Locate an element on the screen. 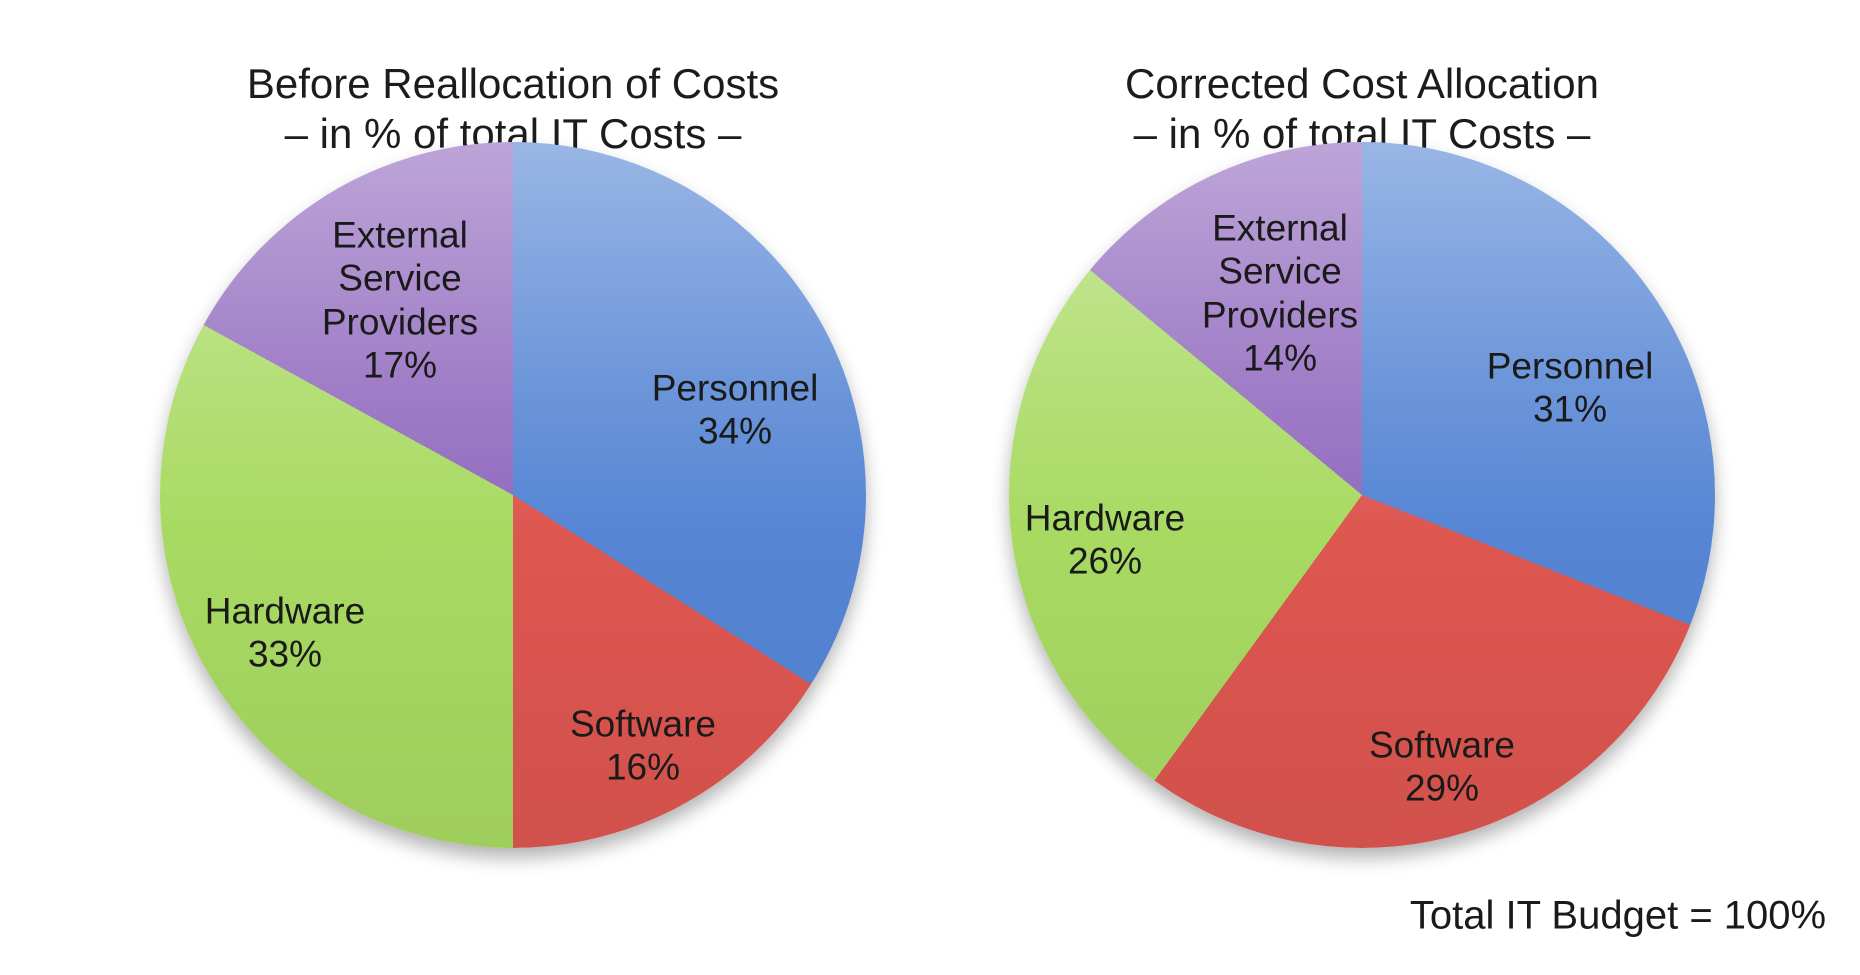  slice-percent: 29% is located at coordinates (1442, 788).